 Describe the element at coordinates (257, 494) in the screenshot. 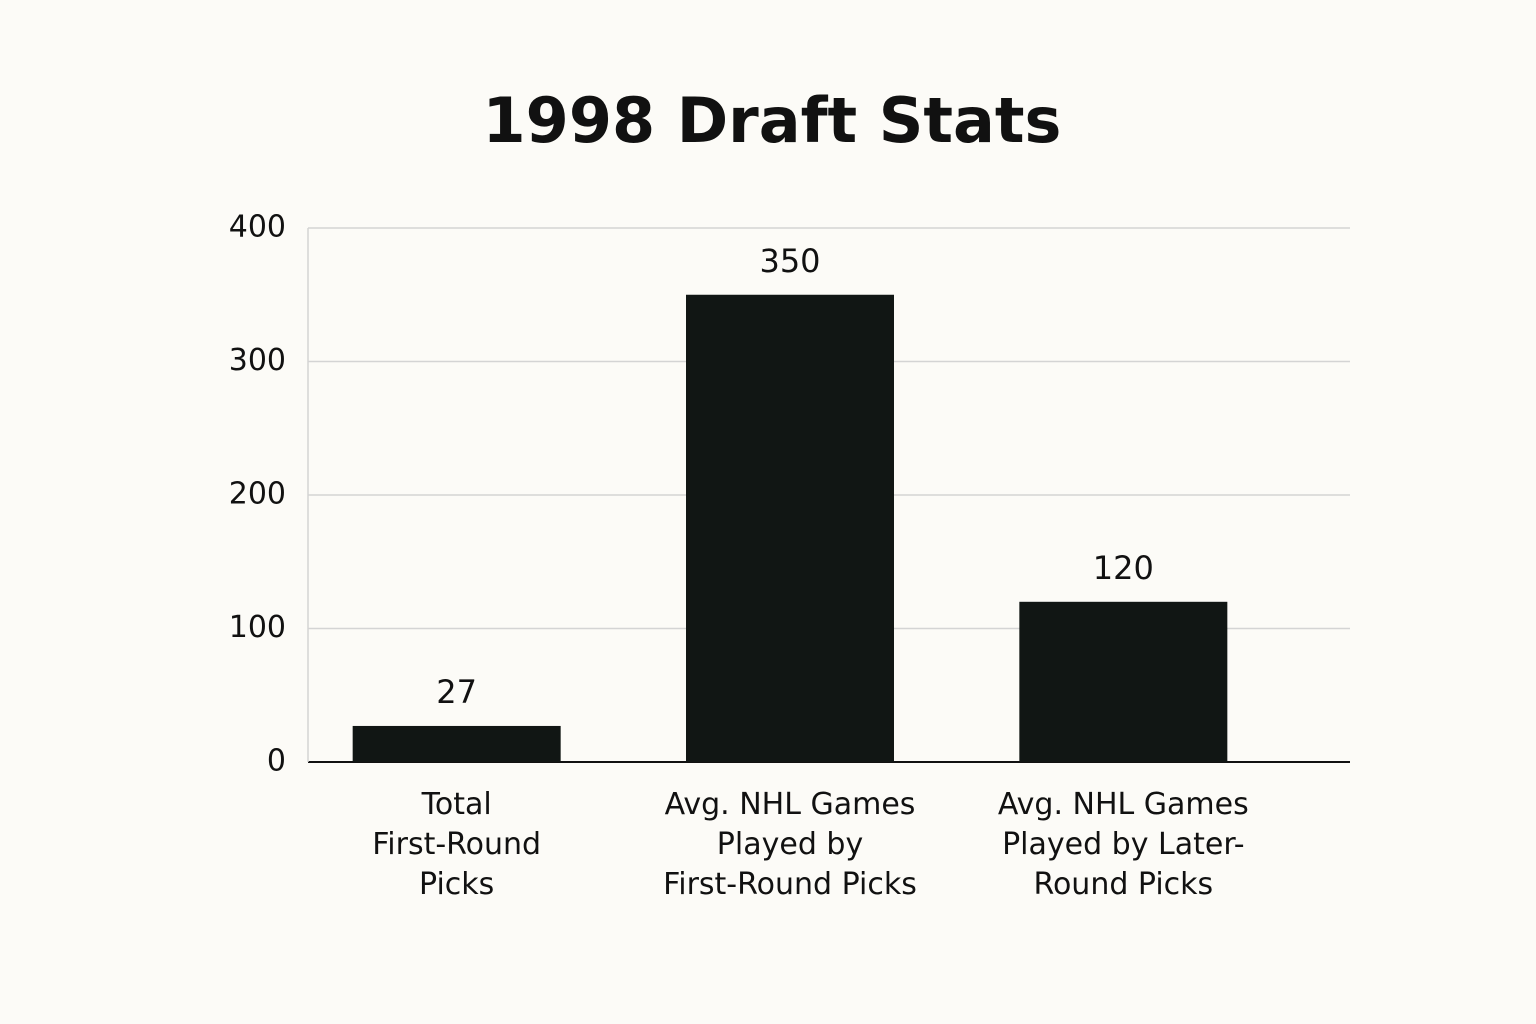

I see `y-tick-label: 200` at that location.